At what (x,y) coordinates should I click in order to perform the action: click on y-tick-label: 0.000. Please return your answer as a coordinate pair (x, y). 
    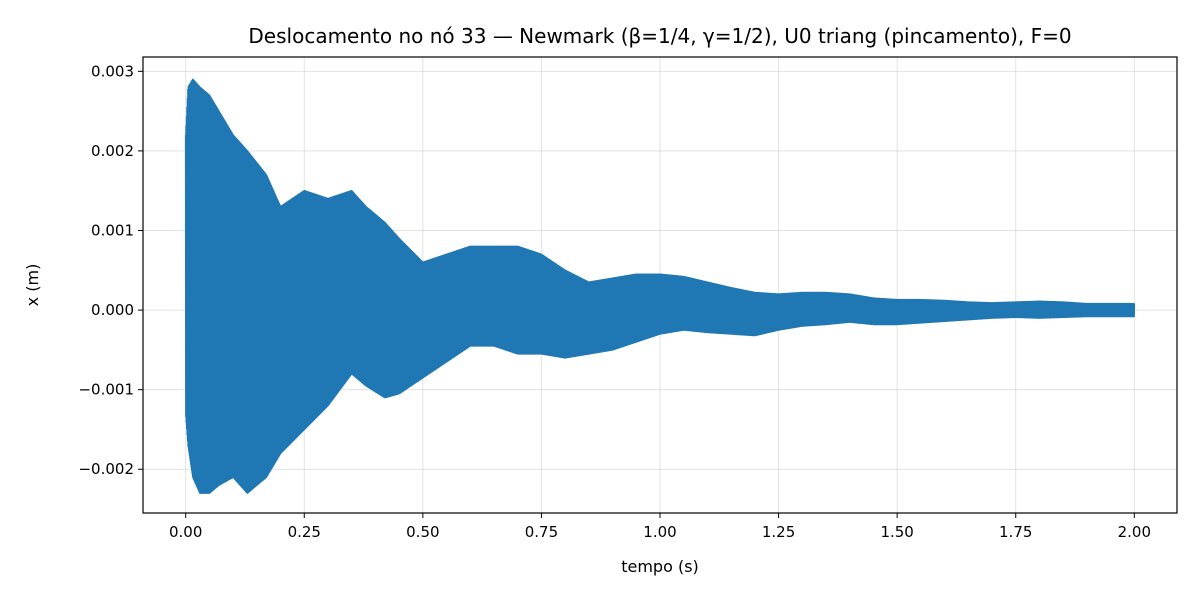
    Looking at the image, I should click on (112, 310).